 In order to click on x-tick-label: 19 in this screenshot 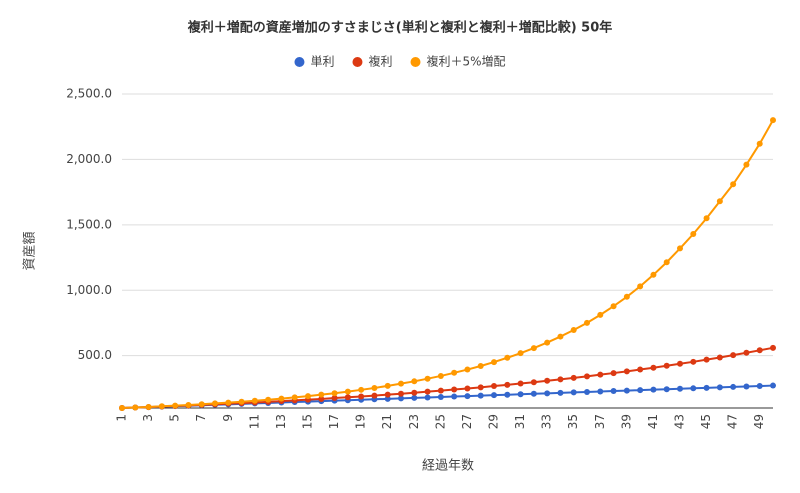, I will do `click(361, 421)`.